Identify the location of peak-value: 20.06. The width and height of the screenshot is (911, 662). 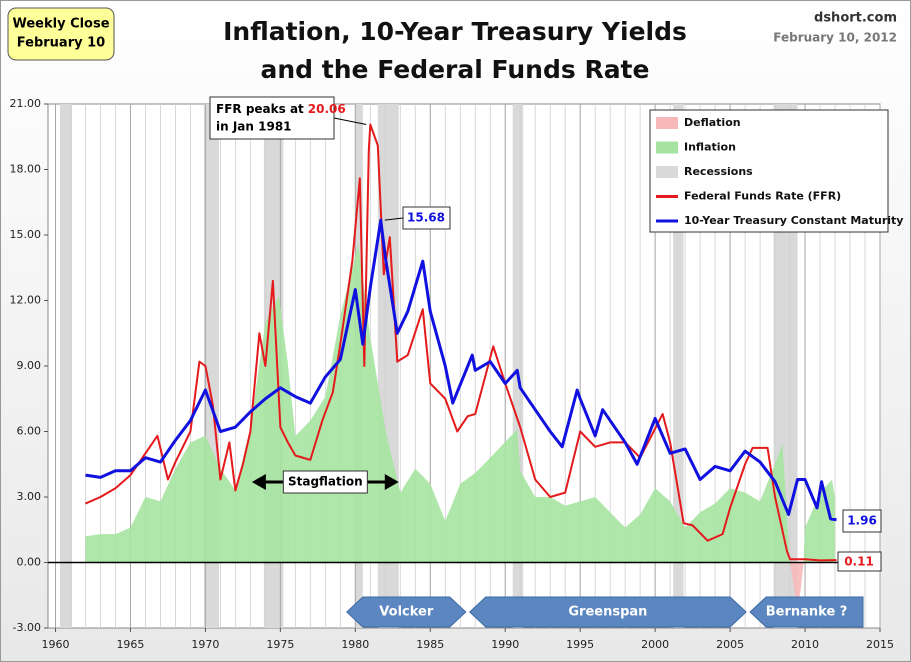
(327, 109).